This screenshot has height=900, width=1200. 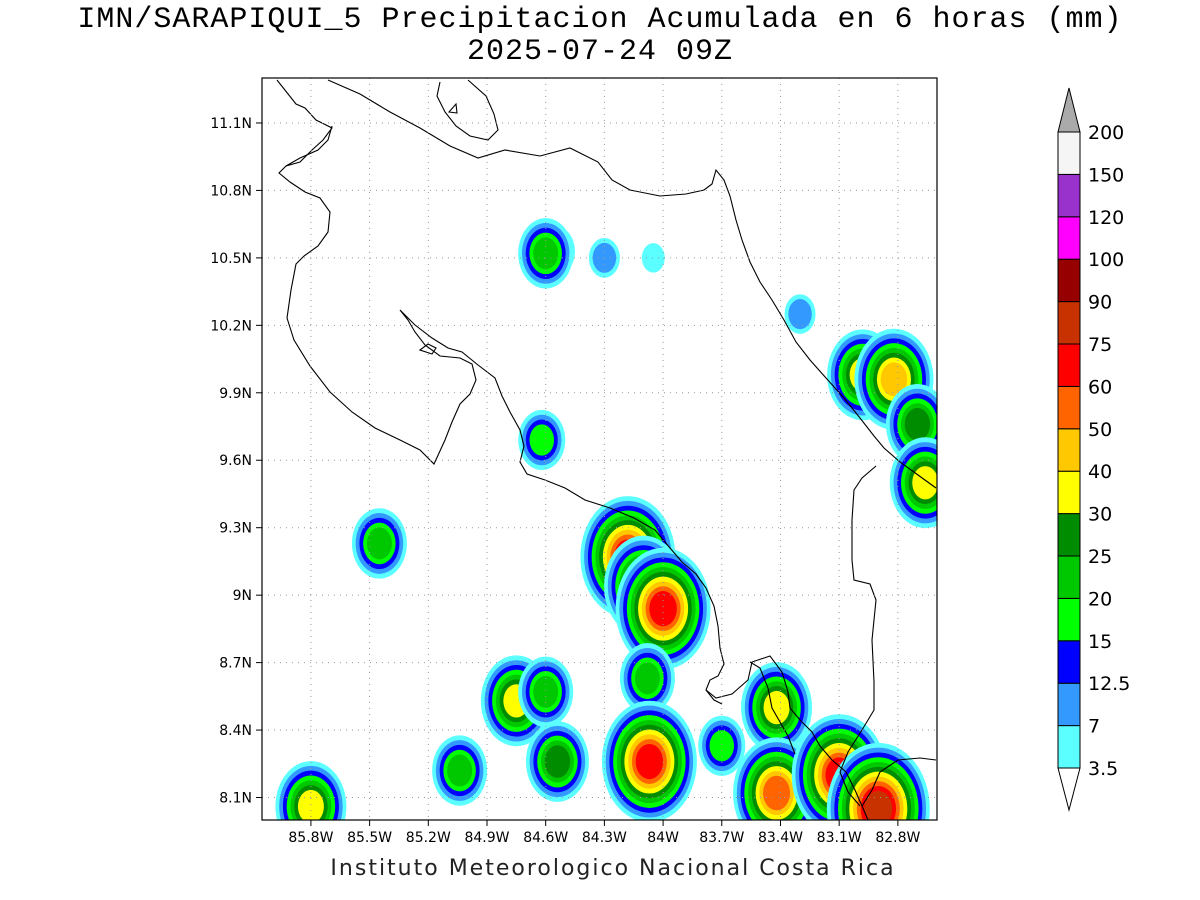 I want to click on lon-tick-label: 82.8W, so click(x=897, y=838).